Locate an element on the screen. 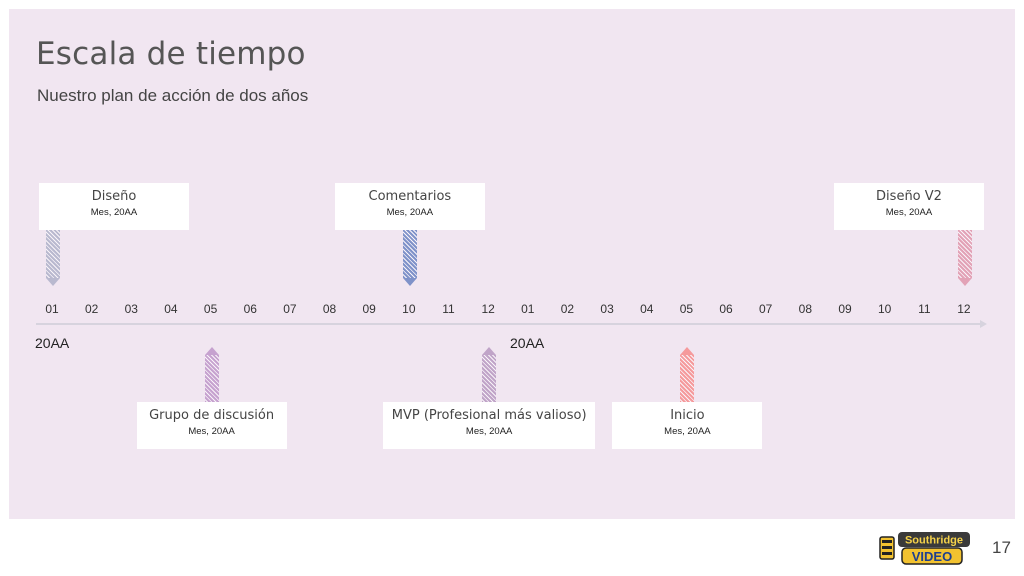  milestone-card: Comentarios Mes, 20AA is located at coordinates (409, 206).